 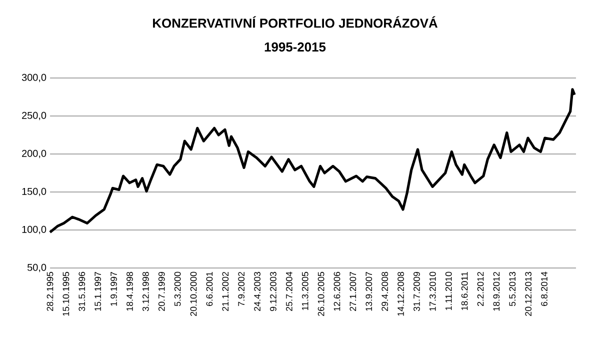 I want to click on x-tick-label: 13.9.2007, so click(x=369, y=291).